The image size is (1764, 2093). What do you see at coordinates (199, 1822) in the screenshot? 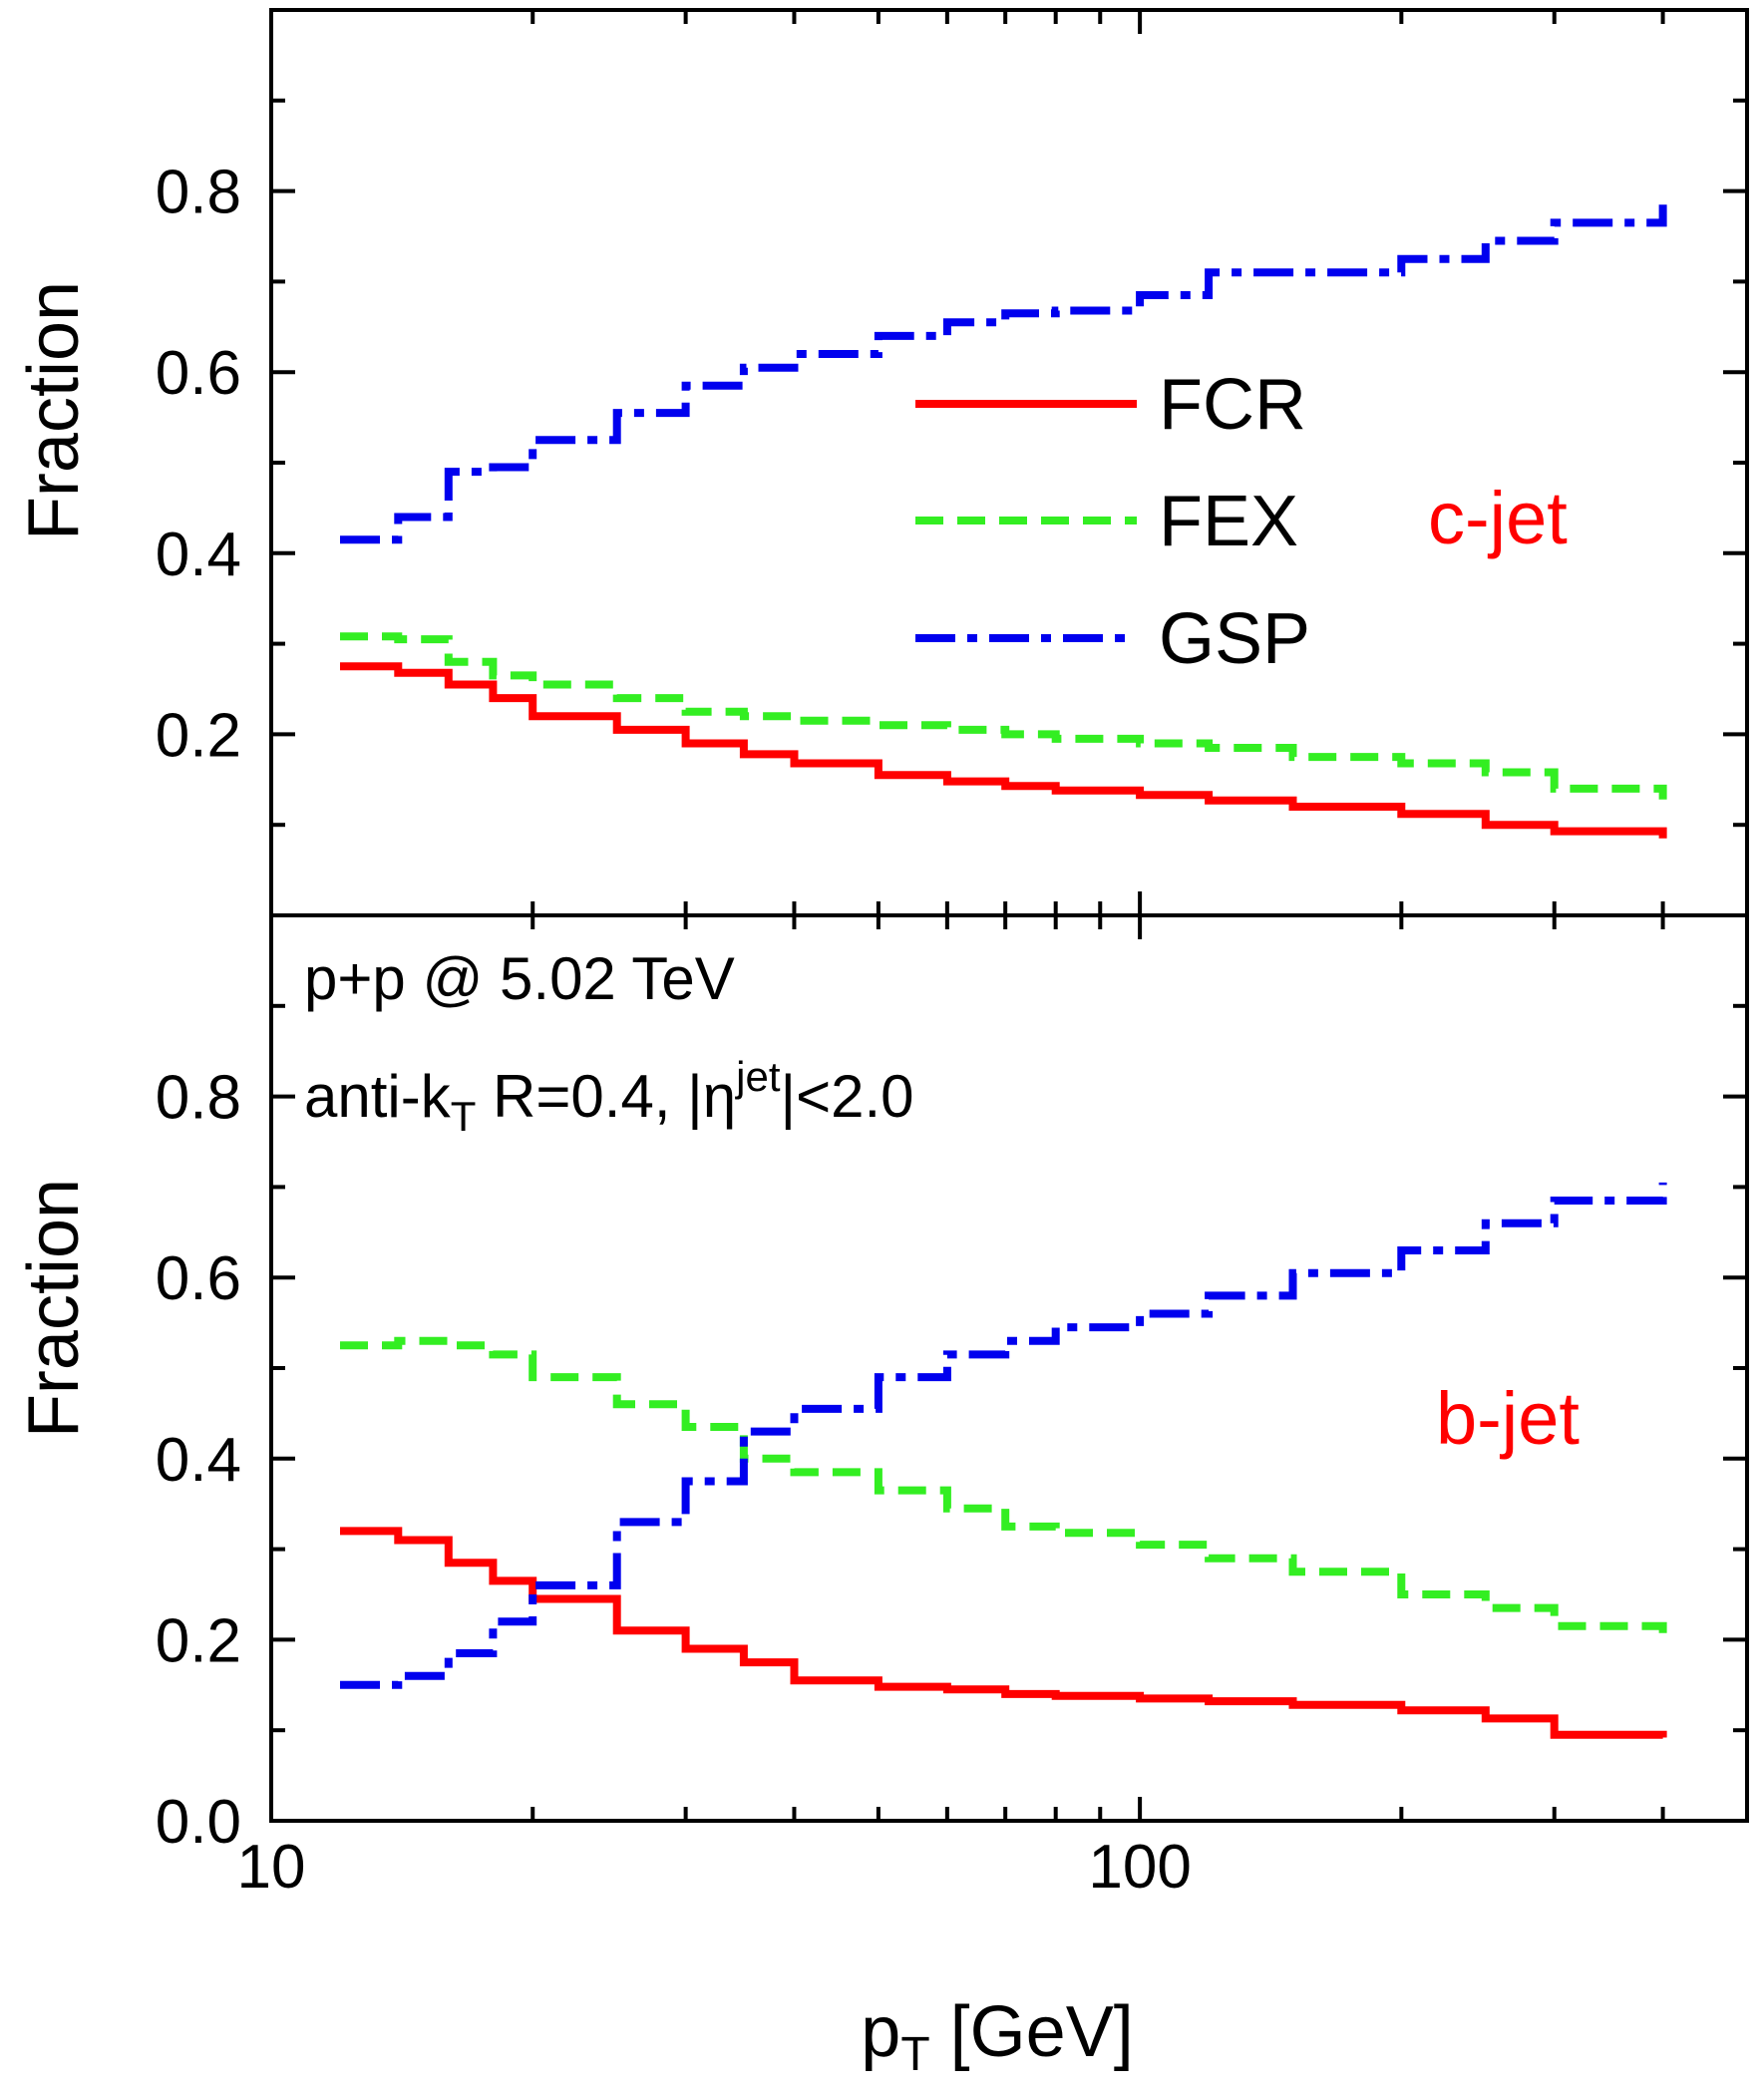
I see `y-tick-label-bottom: 0.0` at bounding box center [199, 1822].